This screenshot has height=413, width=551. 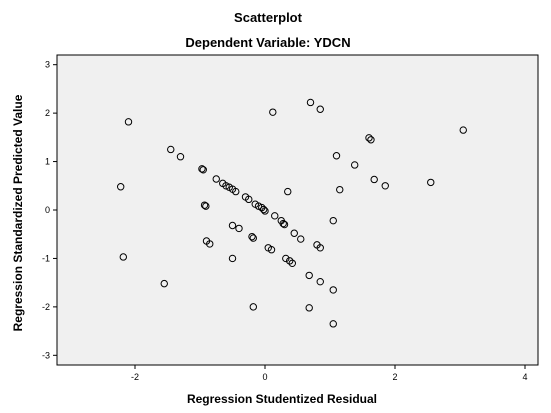 What do you see at coordinates (268, 17) in the screenshot?
I see `chart-title: Scatterplot` at bounding box center [268, 17].